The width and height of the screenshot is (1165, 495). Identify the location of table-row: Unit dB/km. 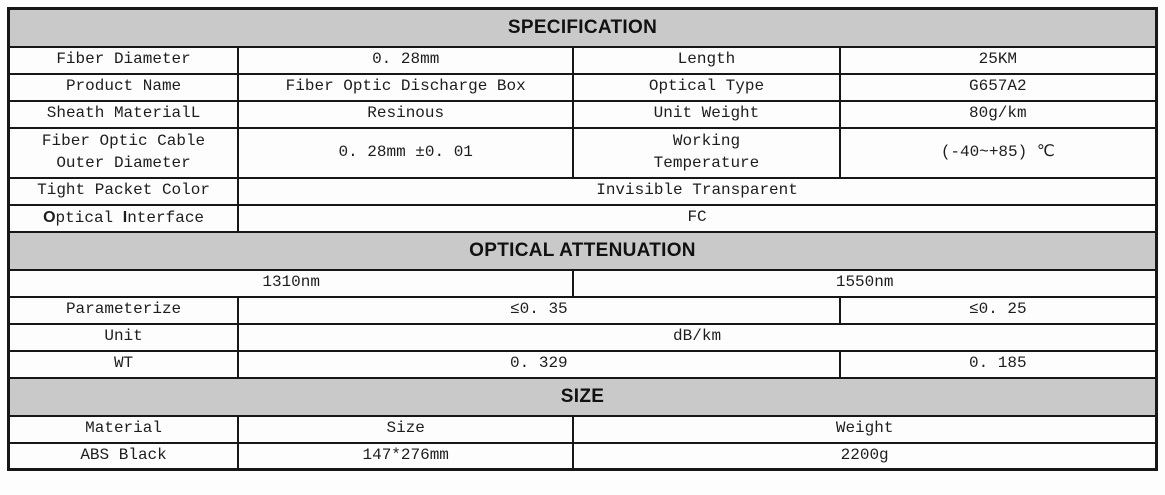
(582, 337).